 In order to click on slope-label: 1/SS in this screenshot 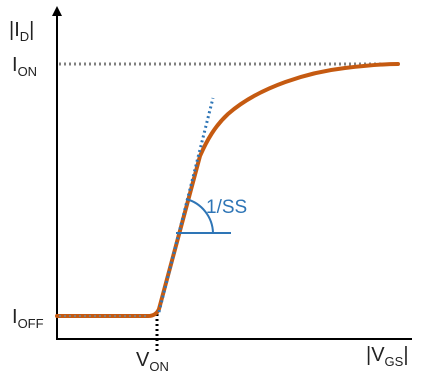, I will do `click(226, 207)`.